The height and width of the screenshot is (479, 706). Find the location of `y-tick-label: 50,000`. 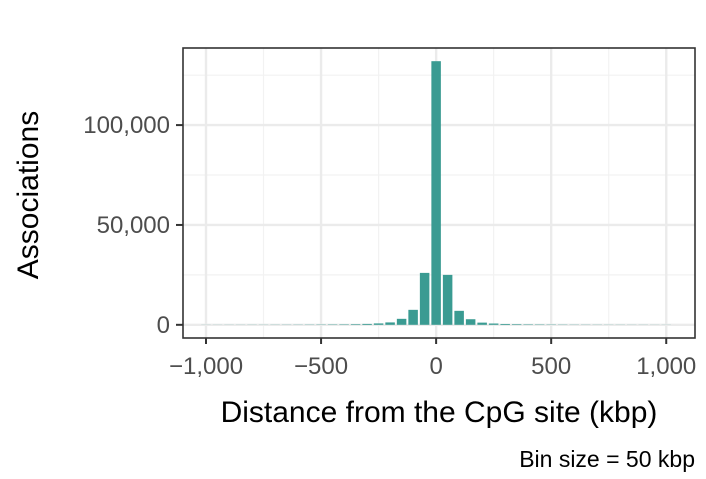

y-tick-label: 50,000 is located at coordinates (133, 225).